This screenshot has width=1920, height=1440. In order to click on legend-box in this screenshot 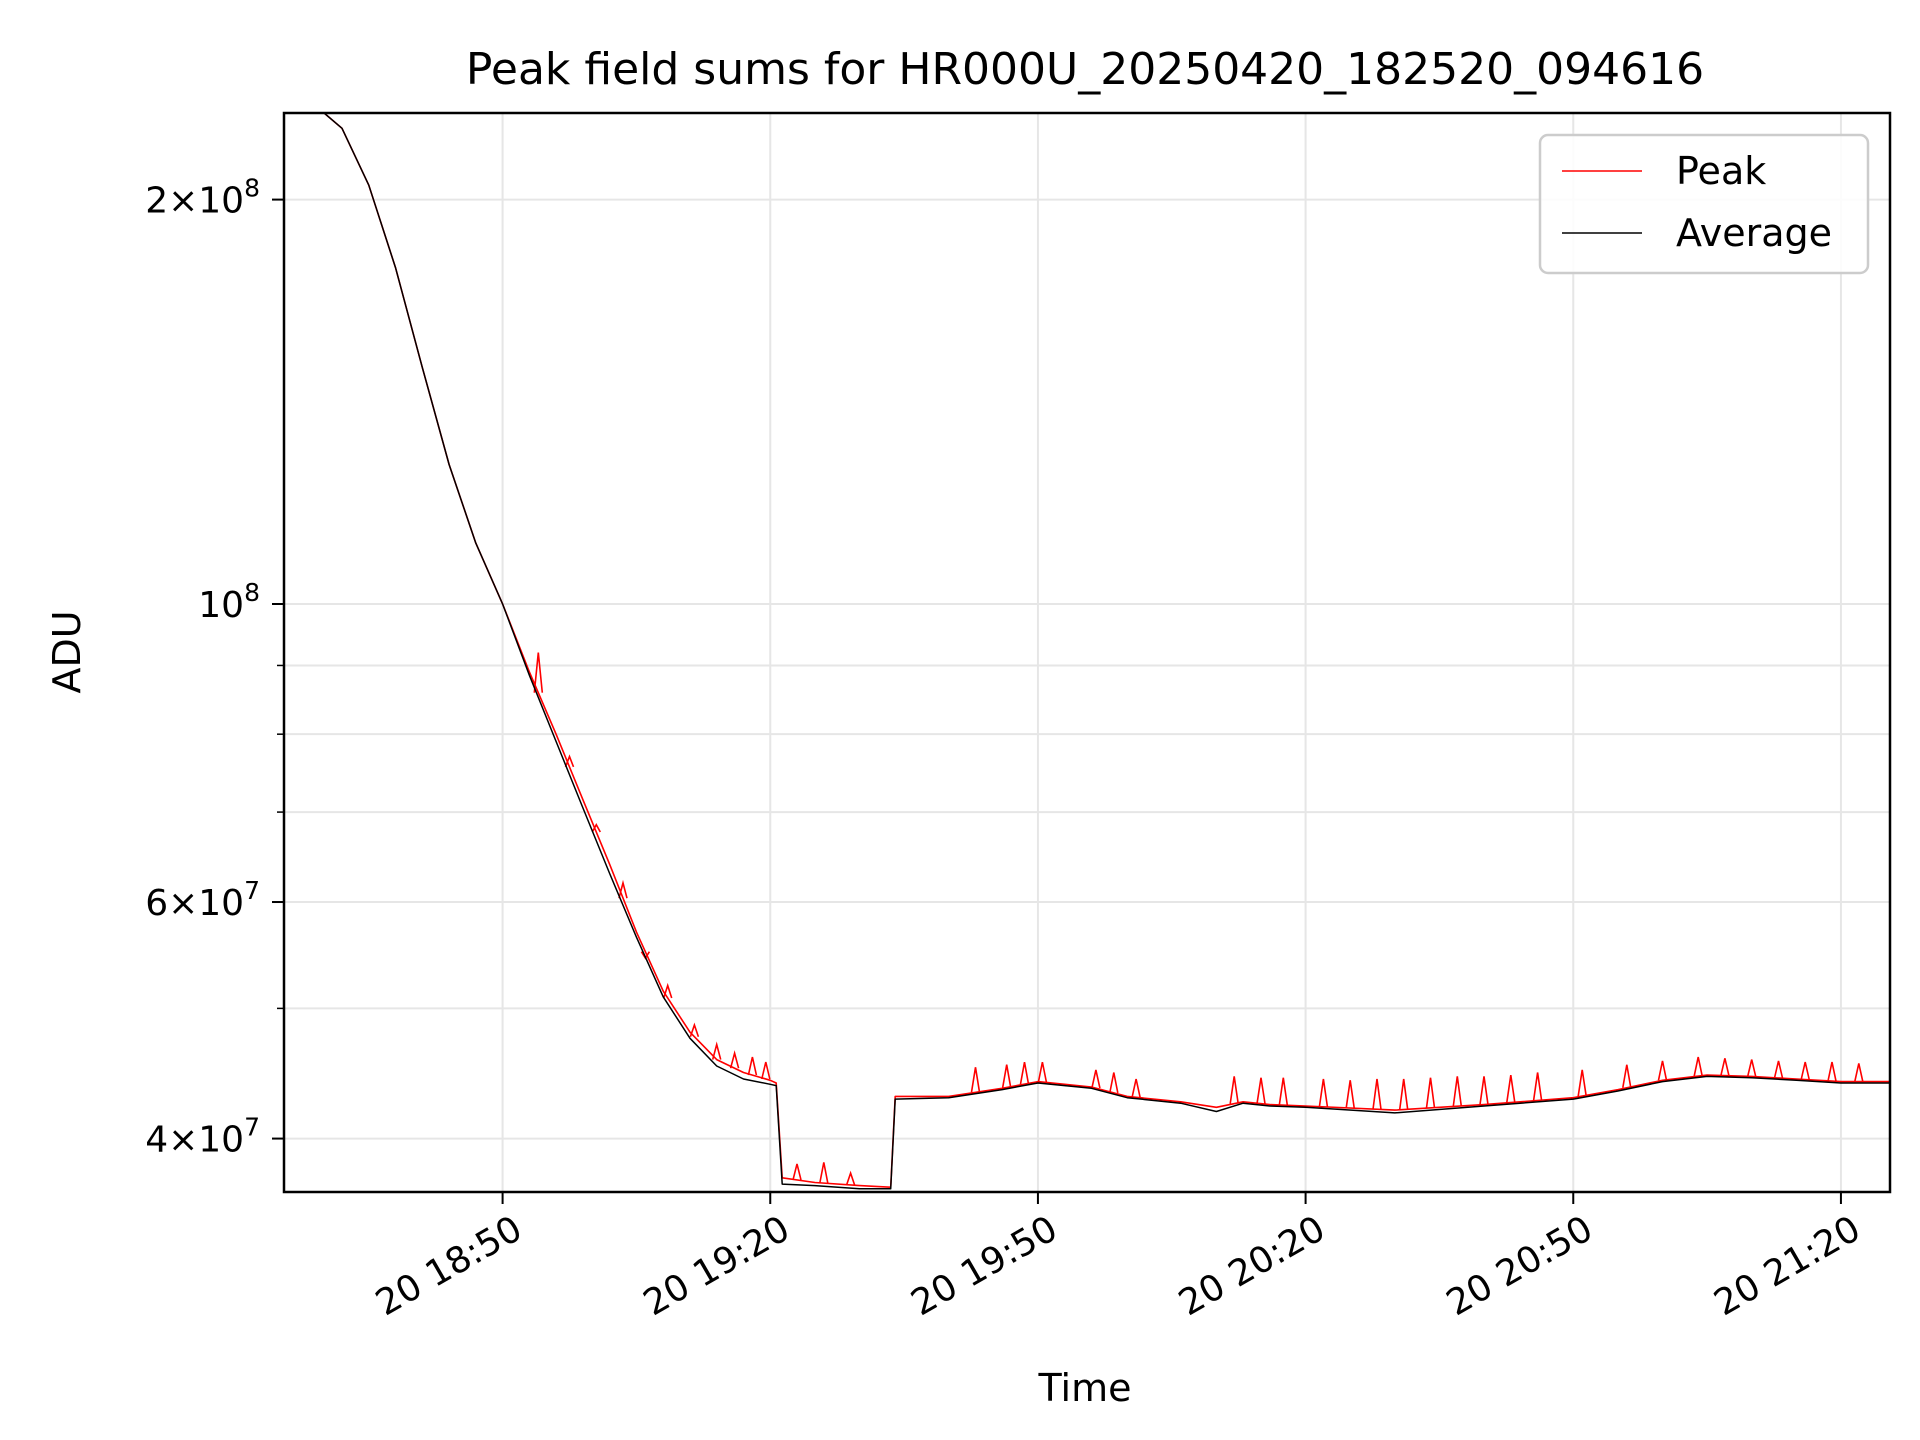, I will do `click(1704, 204)`.